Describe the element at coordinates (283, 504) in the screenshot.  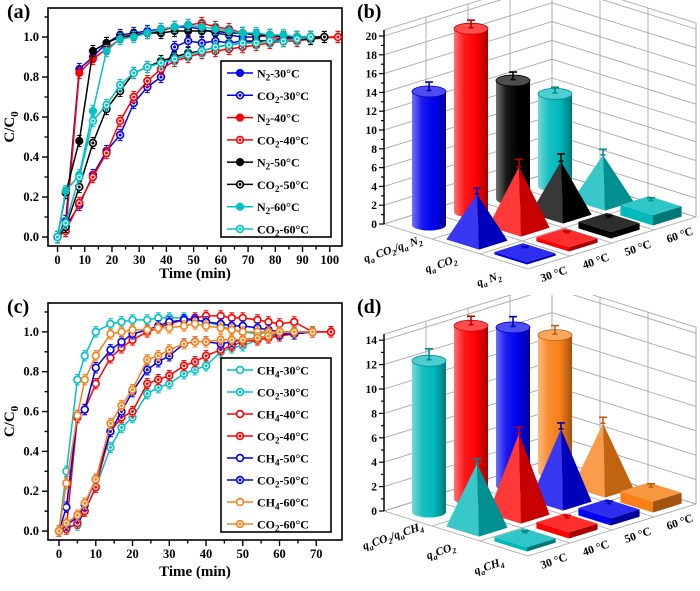
I see `legend-label: CH4-60°C` at that location.